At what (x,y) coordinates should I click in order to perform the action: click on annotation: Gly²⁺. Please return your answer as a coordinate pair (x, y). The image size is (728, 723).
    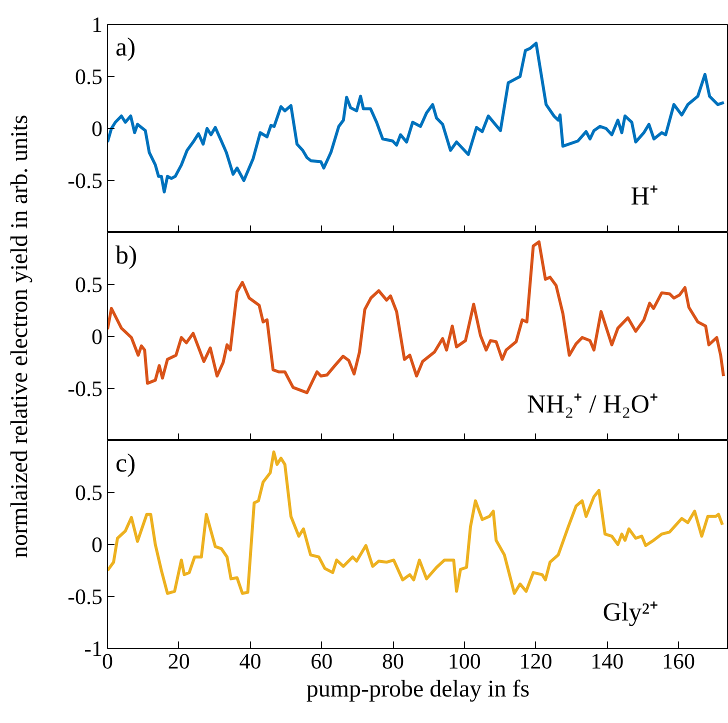
    Looking at the image, I should click on (630, 612).